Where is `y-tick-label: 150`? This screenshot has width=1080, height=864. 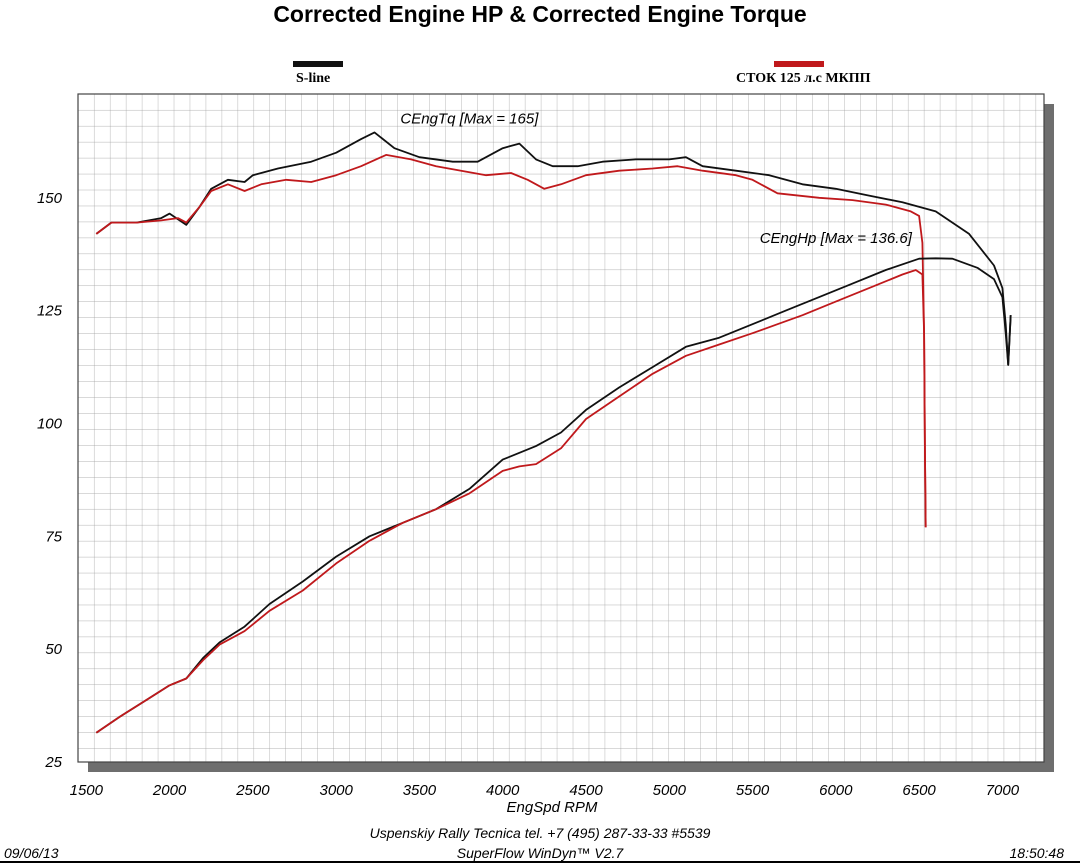
y-tick-label: 150 is located at coordinates (50, 198).